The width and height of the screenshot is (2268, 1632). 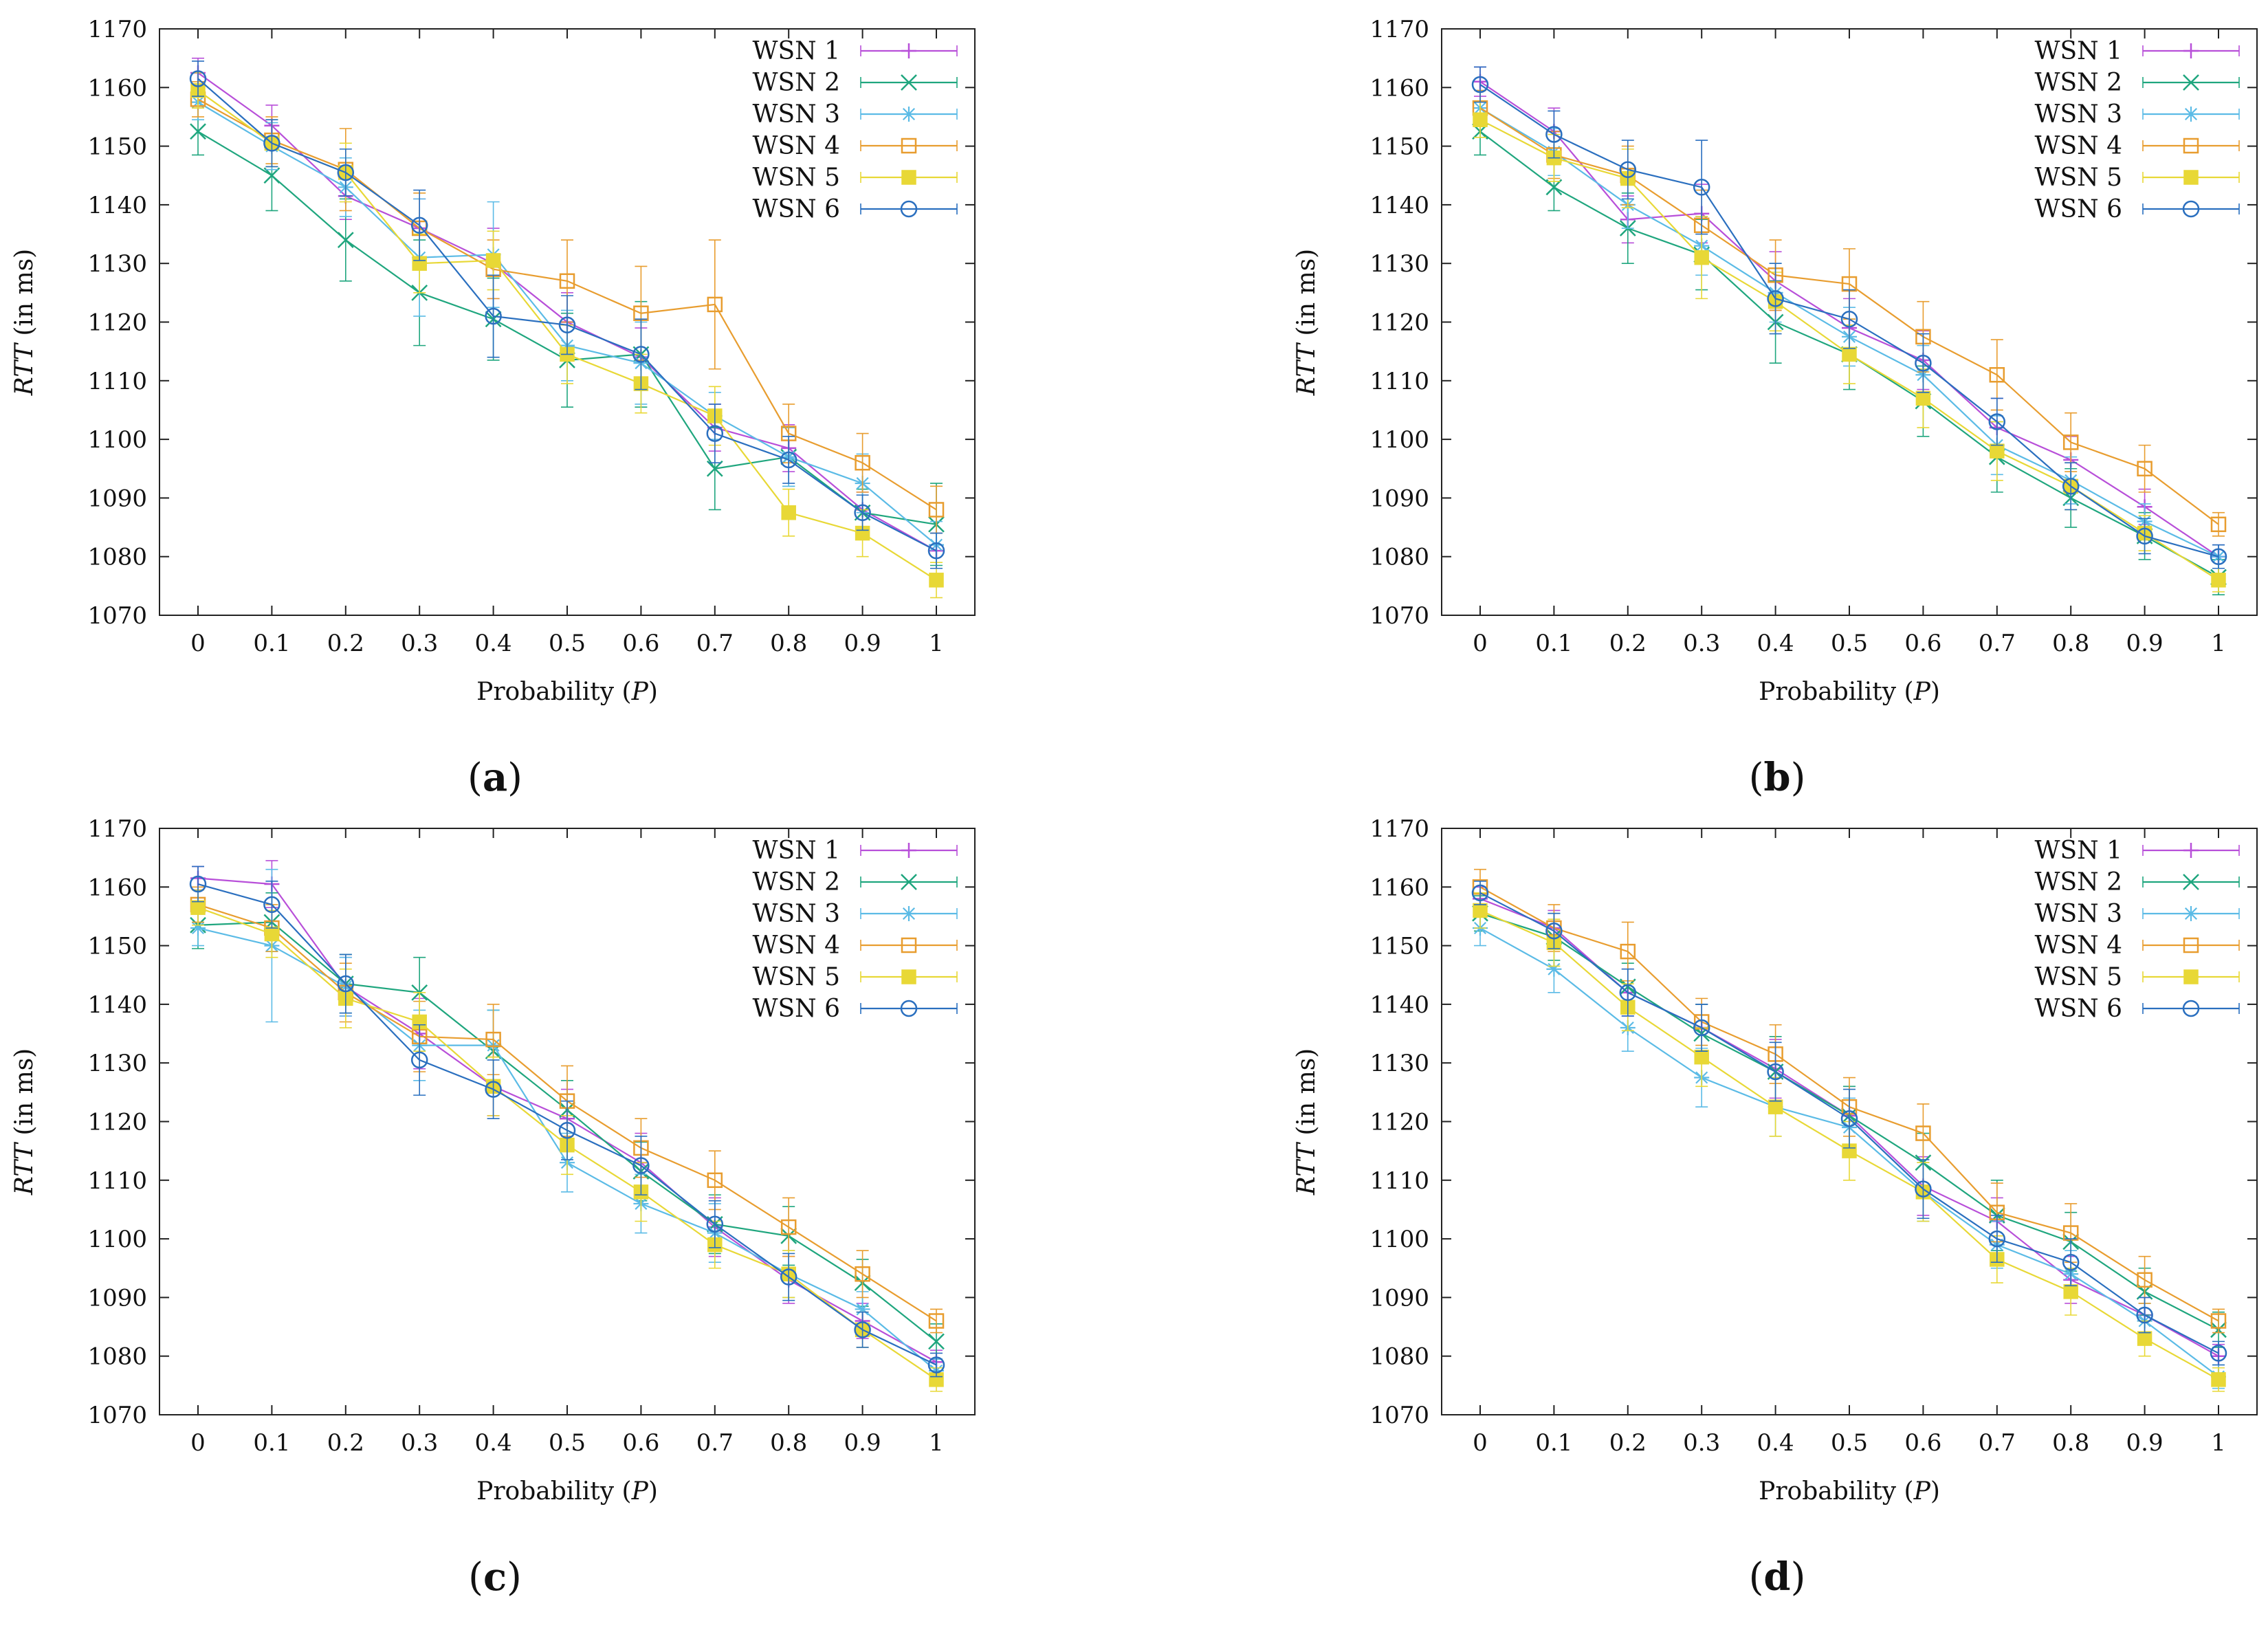 What do you see at coordinates (1778, 1577) in the screenshot?
I see `panel-caption: (d)` at bounding box center [1778, 1577].